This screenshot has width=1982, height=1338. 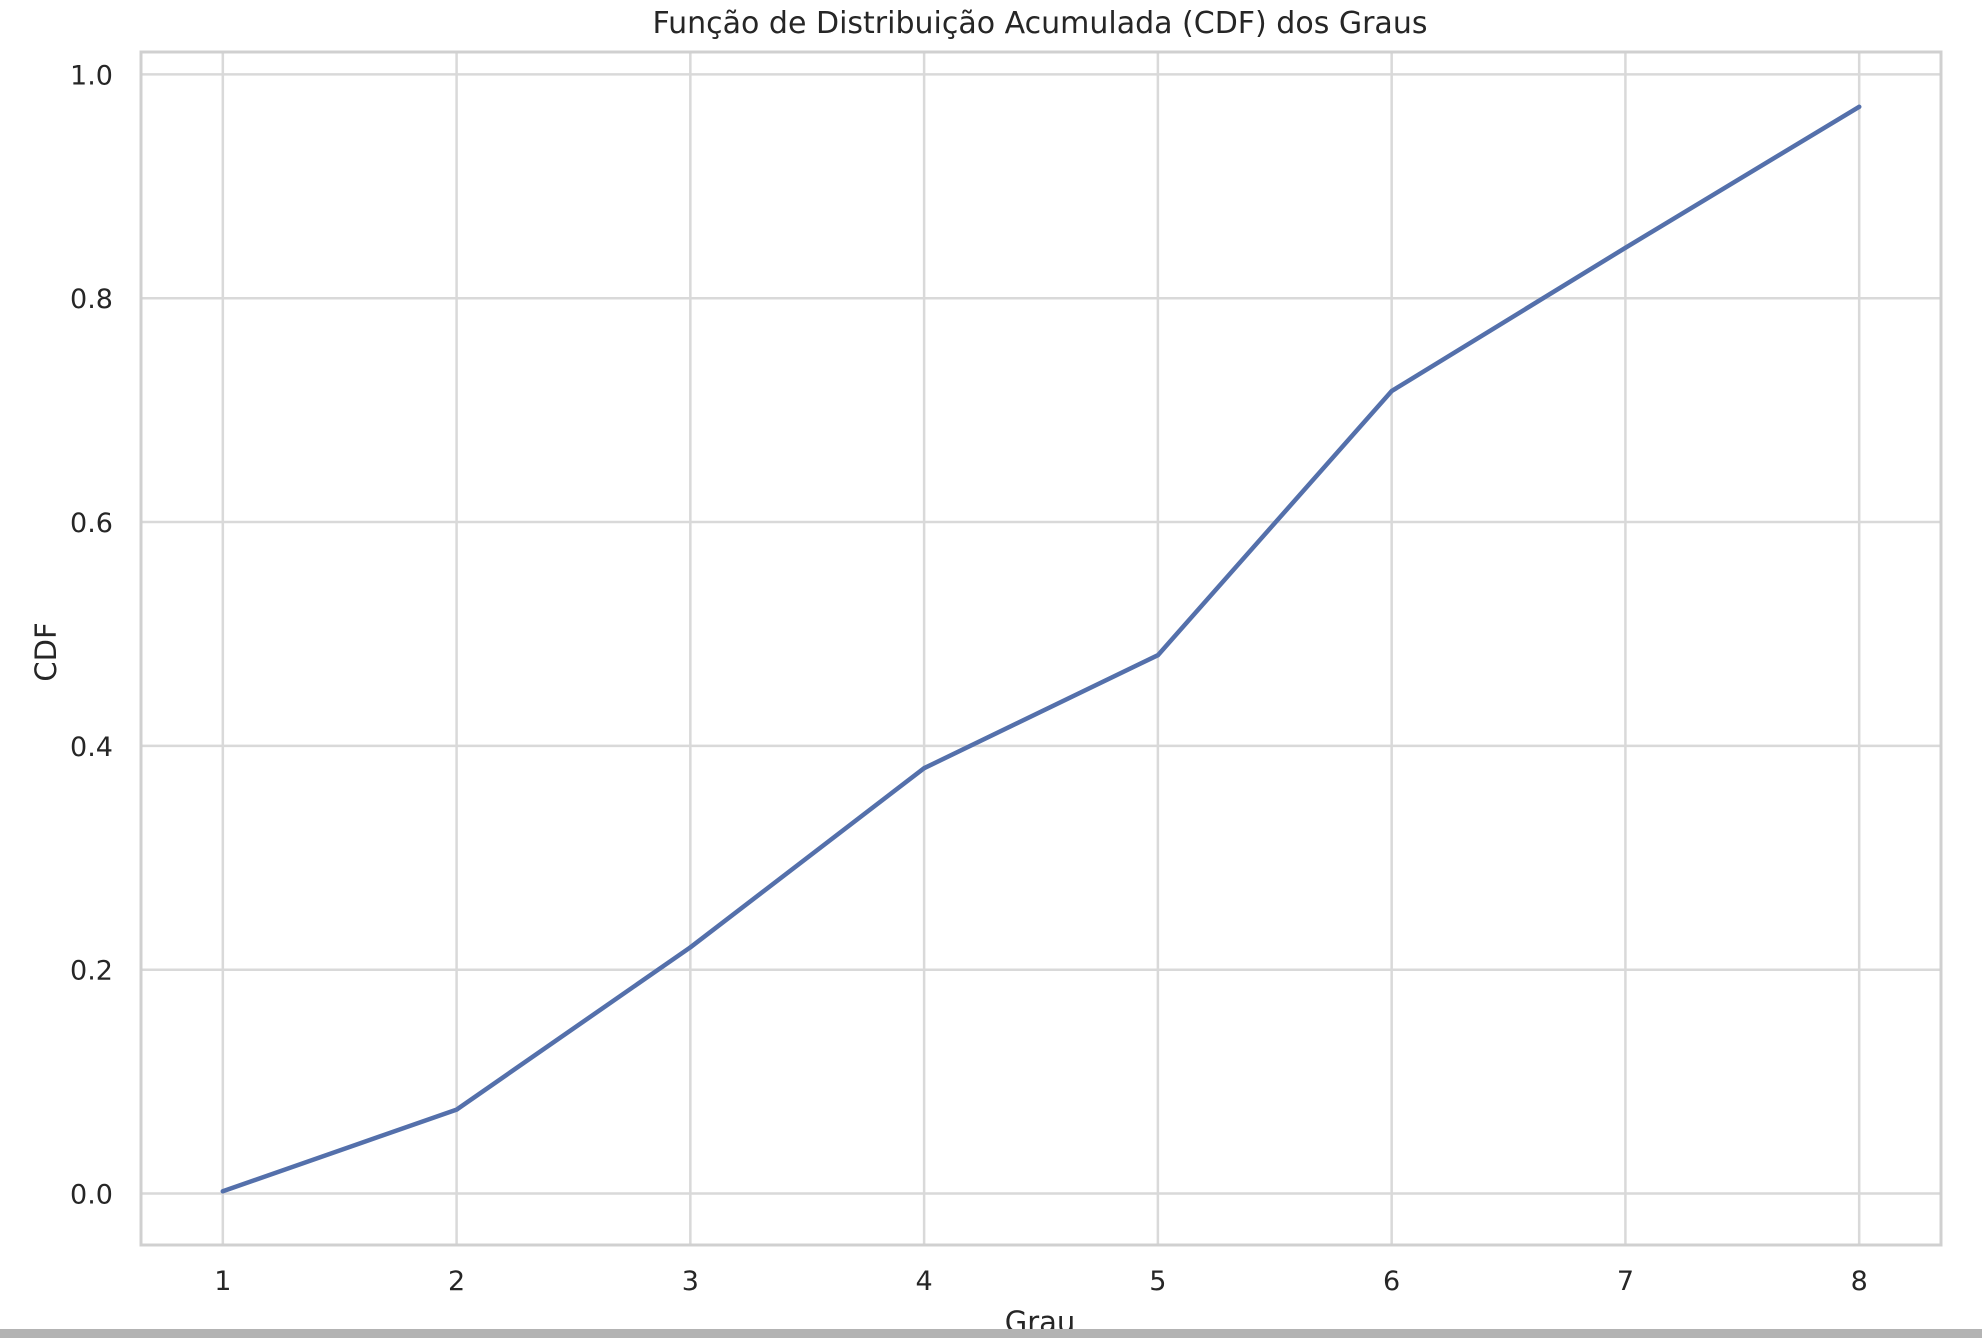 What do you see at coordinates (222, 1281) in the screenshot?
I see `x-tick-label: 1` at bounding box center [222, 1281].